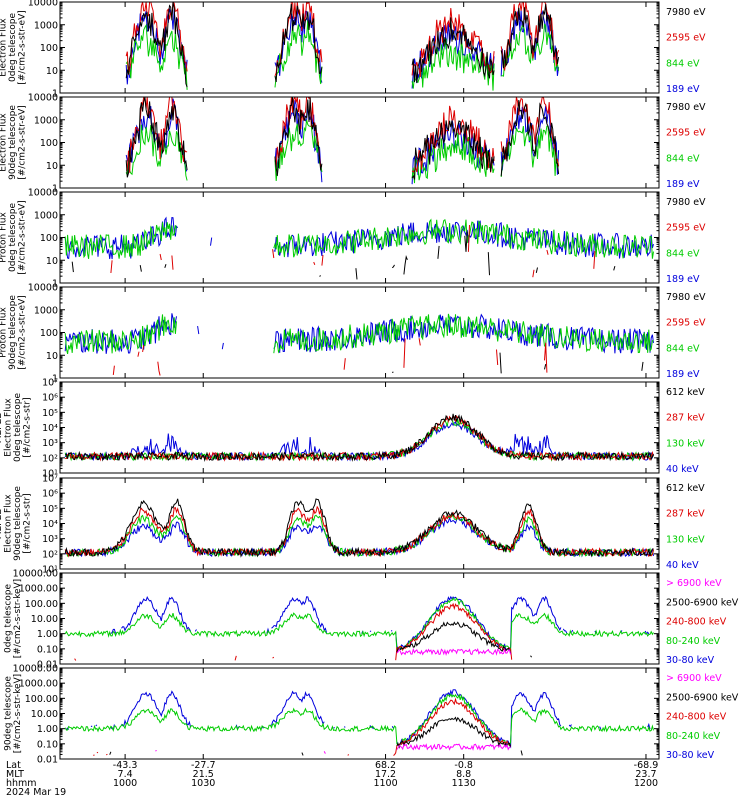 Image resolution: width=750 pixels, height=800 pixels. What do you see at coordinates (463, 765) in the screenshot?
I see `footer-lat-value: -0.8` at bounding box center [463, 765].